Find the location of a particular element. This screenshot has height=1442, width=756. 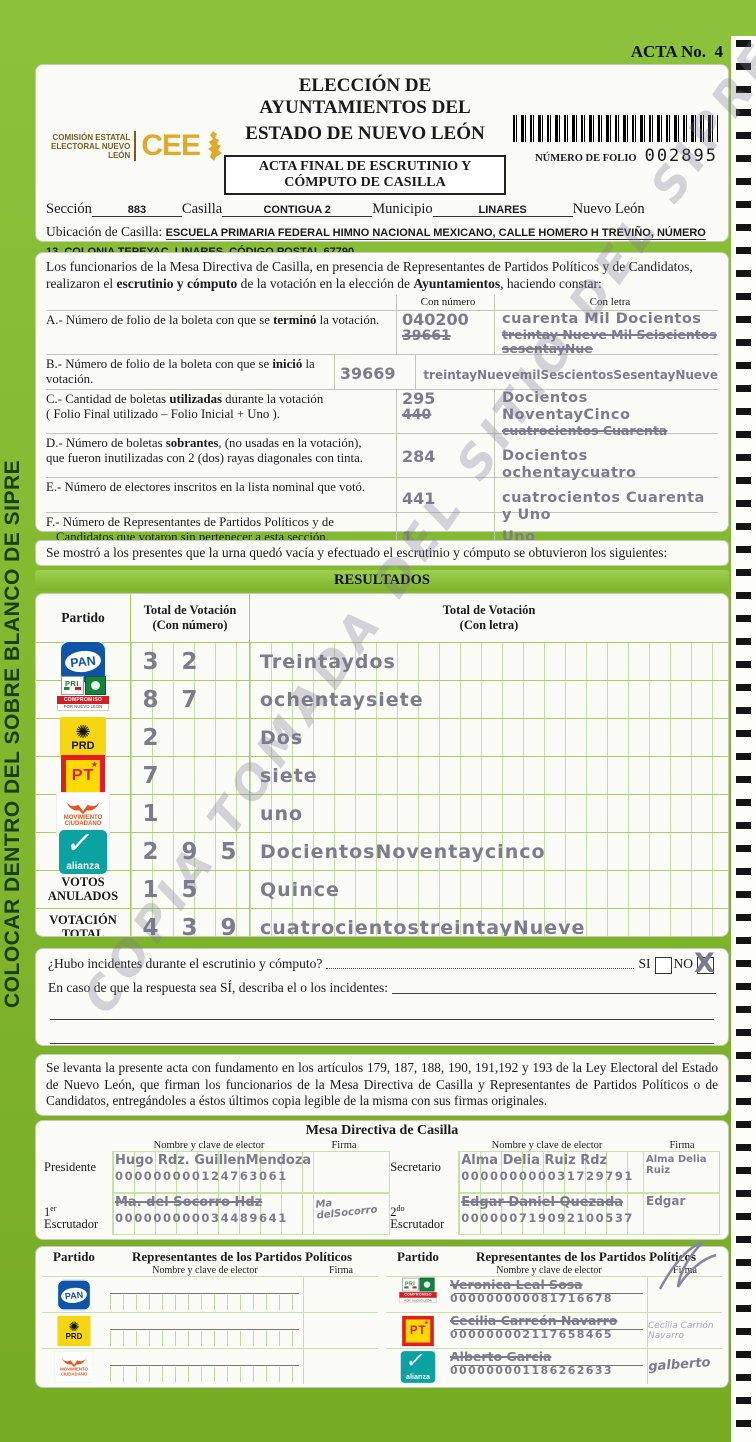

movimiento-ciudadano-logo: MOVIMIENTO CIUDADANO is located at coordinates (83, 813).